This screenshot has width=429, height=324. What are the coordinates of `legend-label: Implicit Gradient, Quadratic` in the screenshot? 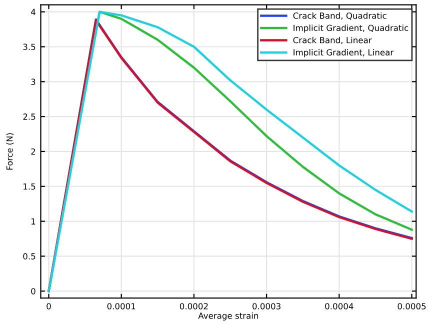 It's located at (351, 28).